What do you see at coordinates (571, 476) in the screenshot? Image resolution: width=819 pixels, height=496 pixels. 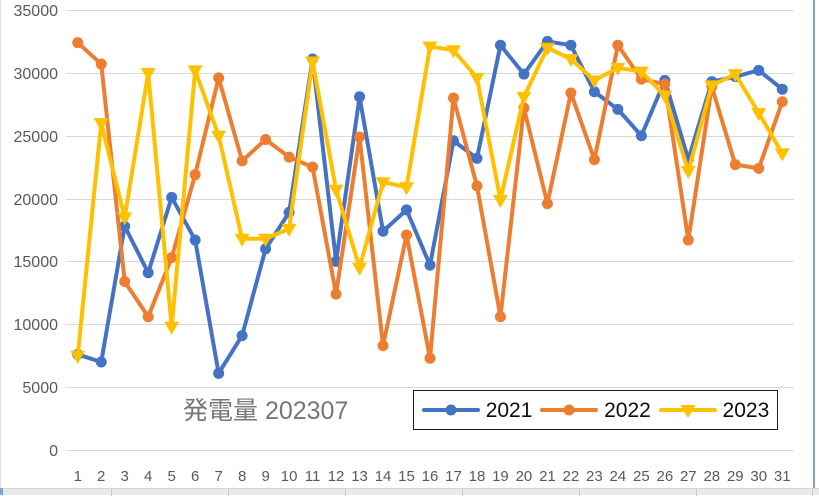 I see `x-axis-tick-label: 22` at bounding box center [571, 476].